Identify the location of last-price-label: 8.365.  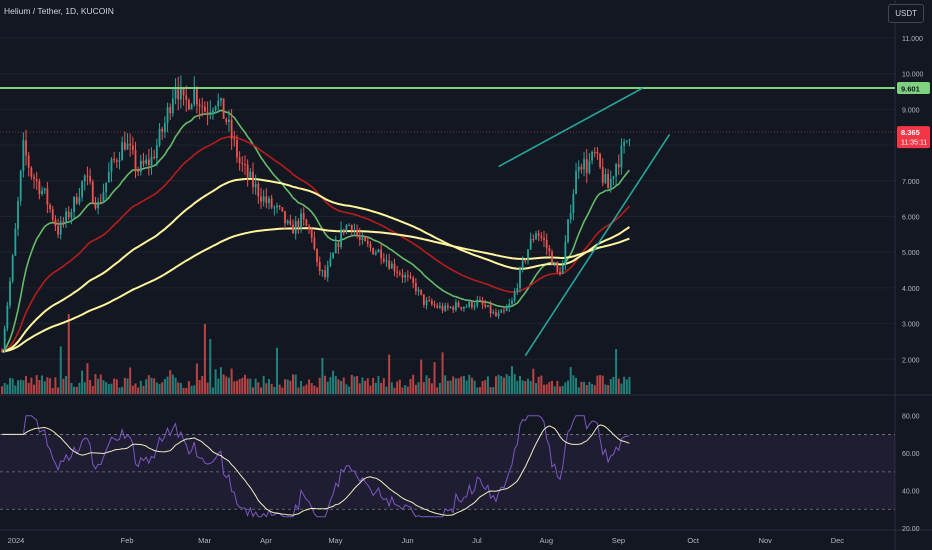
(910, 132).